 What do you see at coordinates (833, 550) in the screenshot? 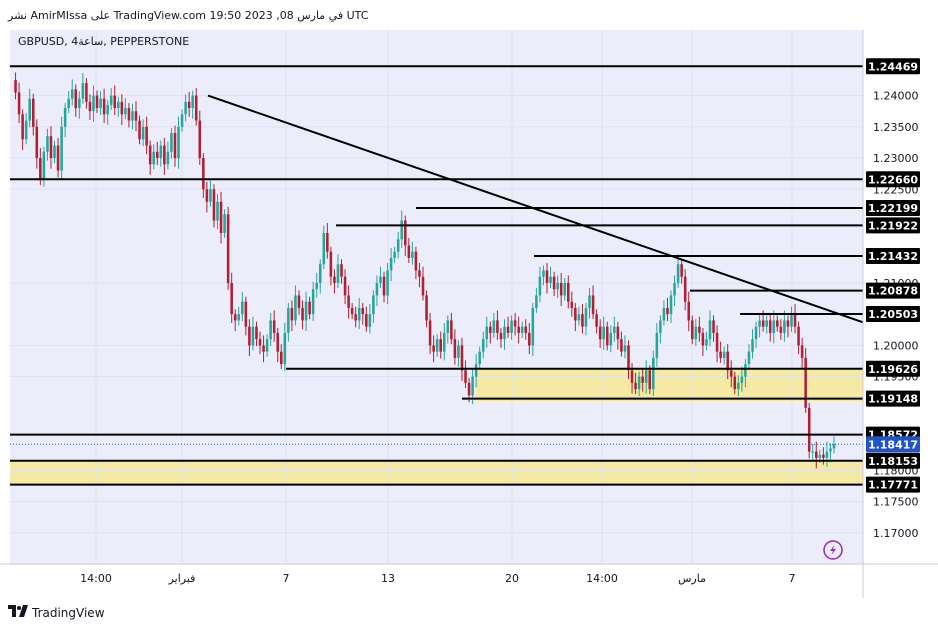
I see `lightning-icon` at bounding box center [833, 550].